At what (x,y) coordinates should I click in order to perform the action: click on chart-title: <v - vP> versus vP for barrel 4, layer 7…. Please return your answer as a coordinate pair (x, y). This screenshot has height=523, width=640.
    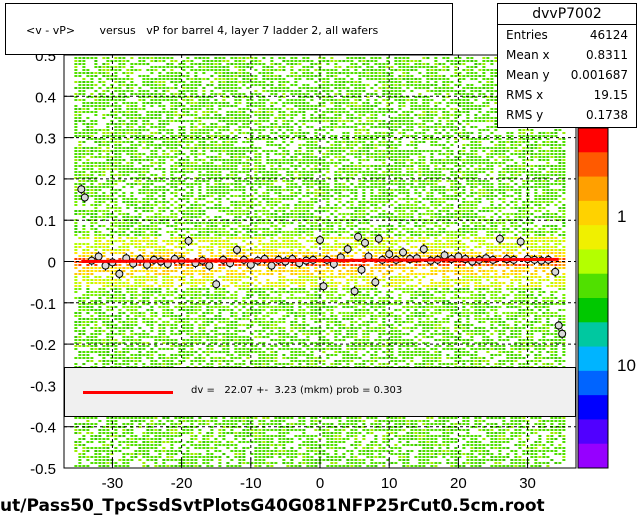
    Looking at the image, I should click on (202, 30).